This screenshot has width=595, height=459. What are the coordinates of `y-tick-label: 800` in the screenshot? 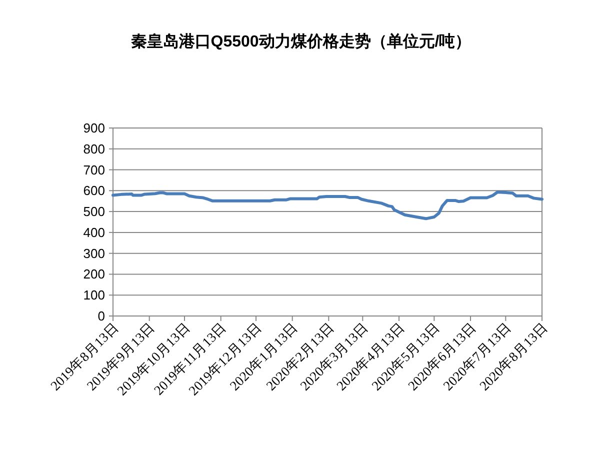 It's located at (94, 148).